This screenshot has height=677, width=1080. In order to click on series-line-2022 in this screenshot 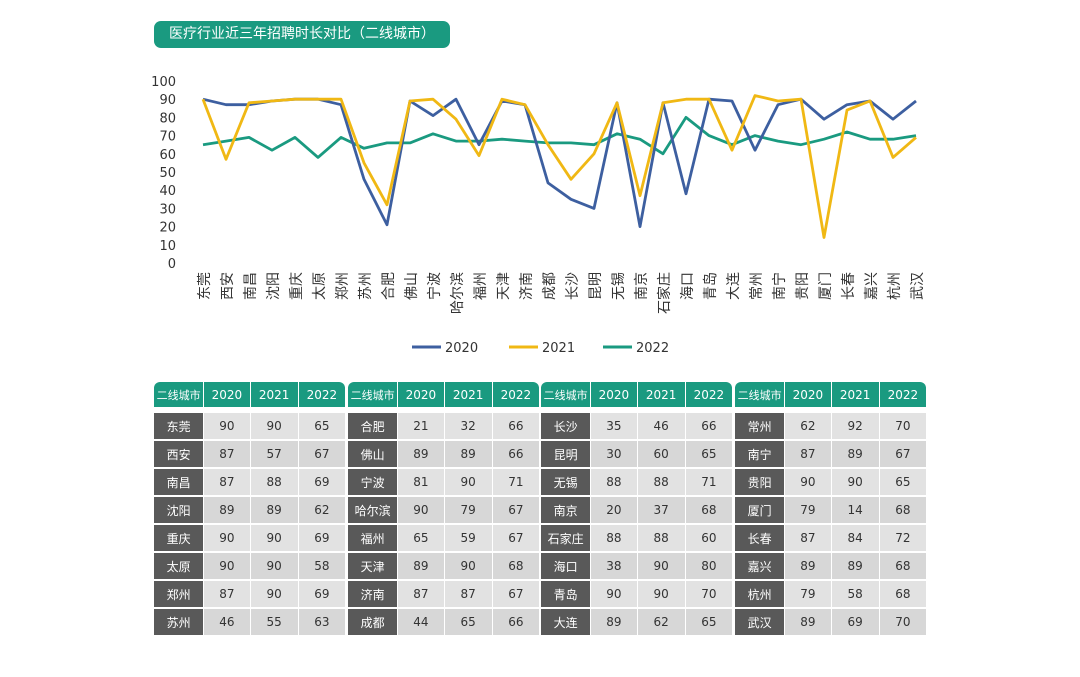, I will do `click(559, 137)`.